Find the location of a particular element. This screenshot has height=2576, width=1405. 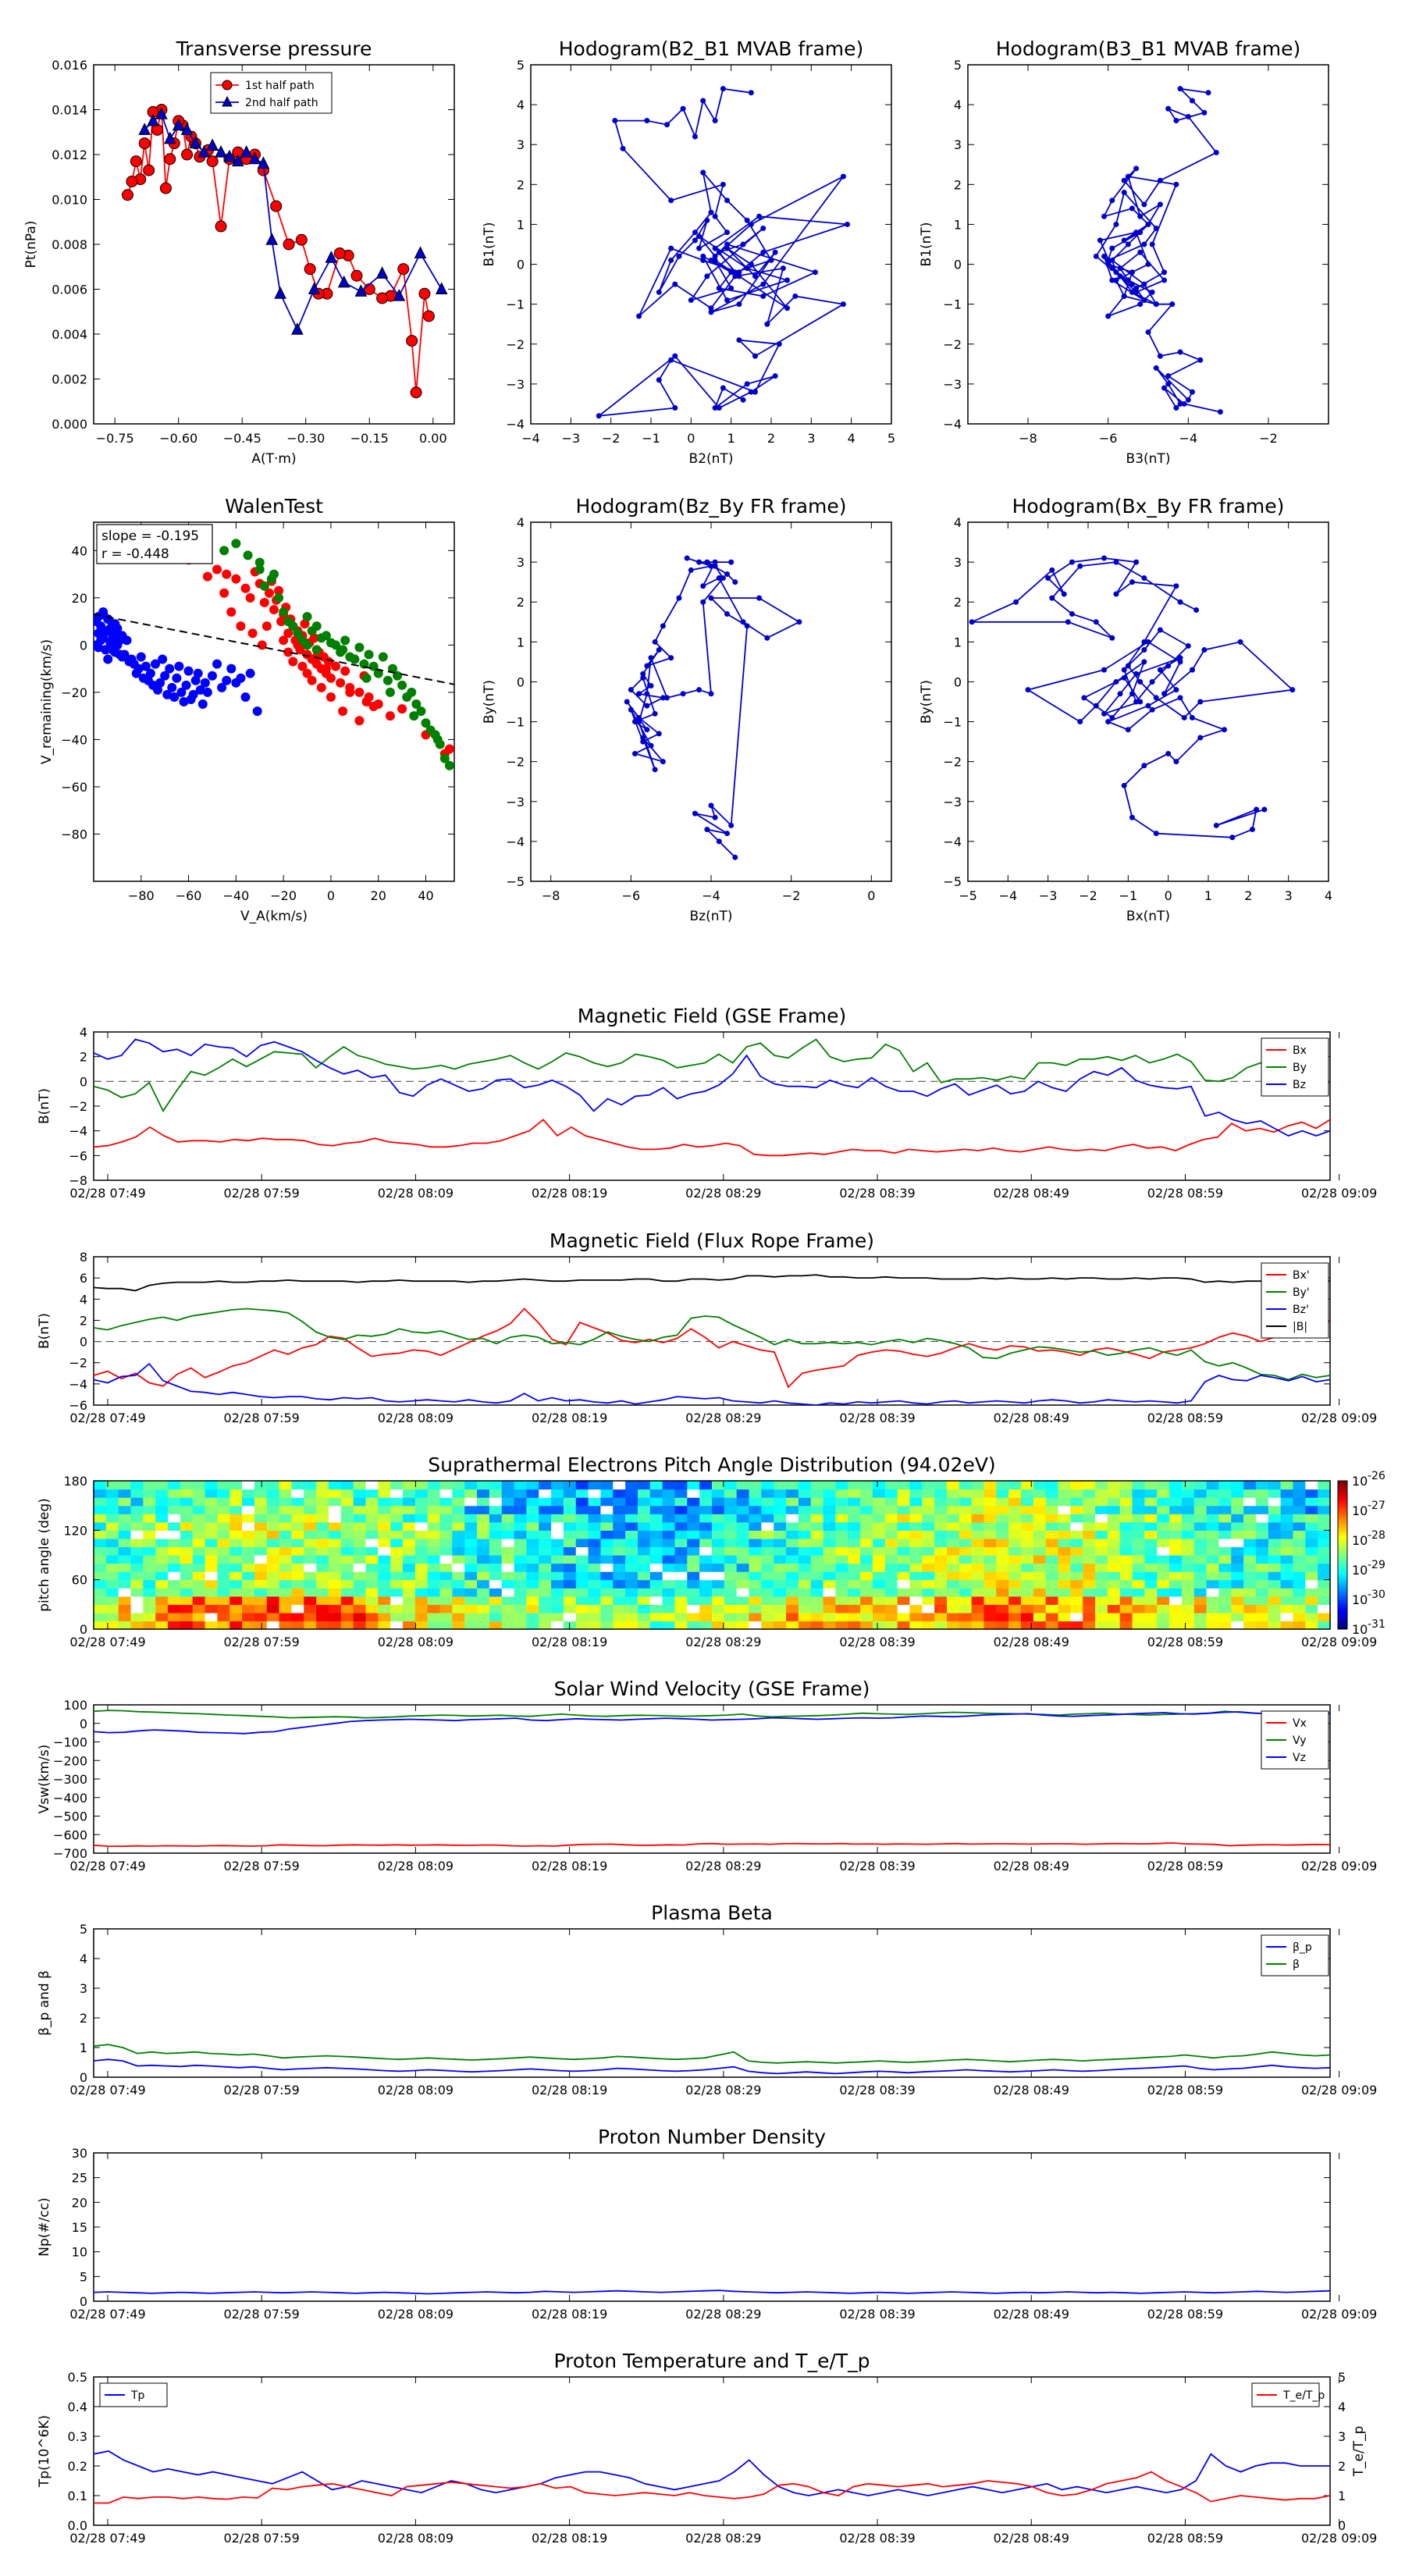

mffr-title: Magnetic Field (Flux Rope Frame) is located at coordinates (712, 1240).